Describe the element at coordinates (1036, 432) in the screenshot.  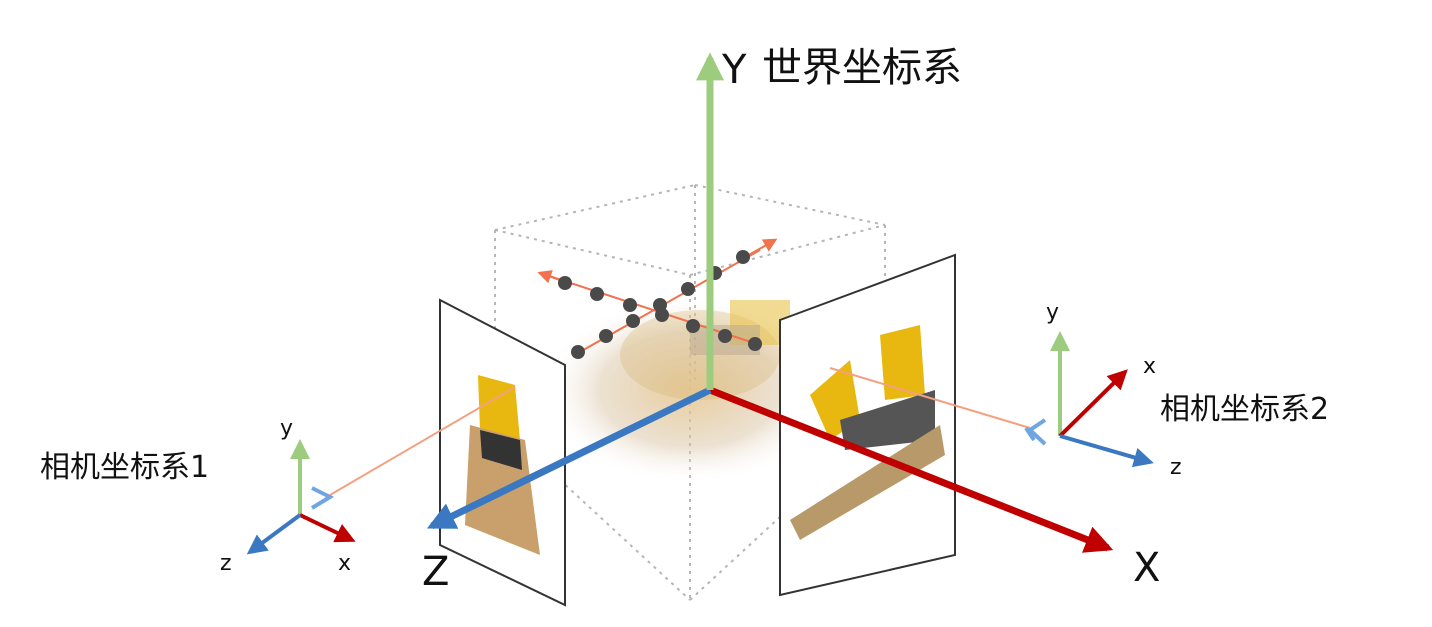
I see `camera-2-icon` at that location.